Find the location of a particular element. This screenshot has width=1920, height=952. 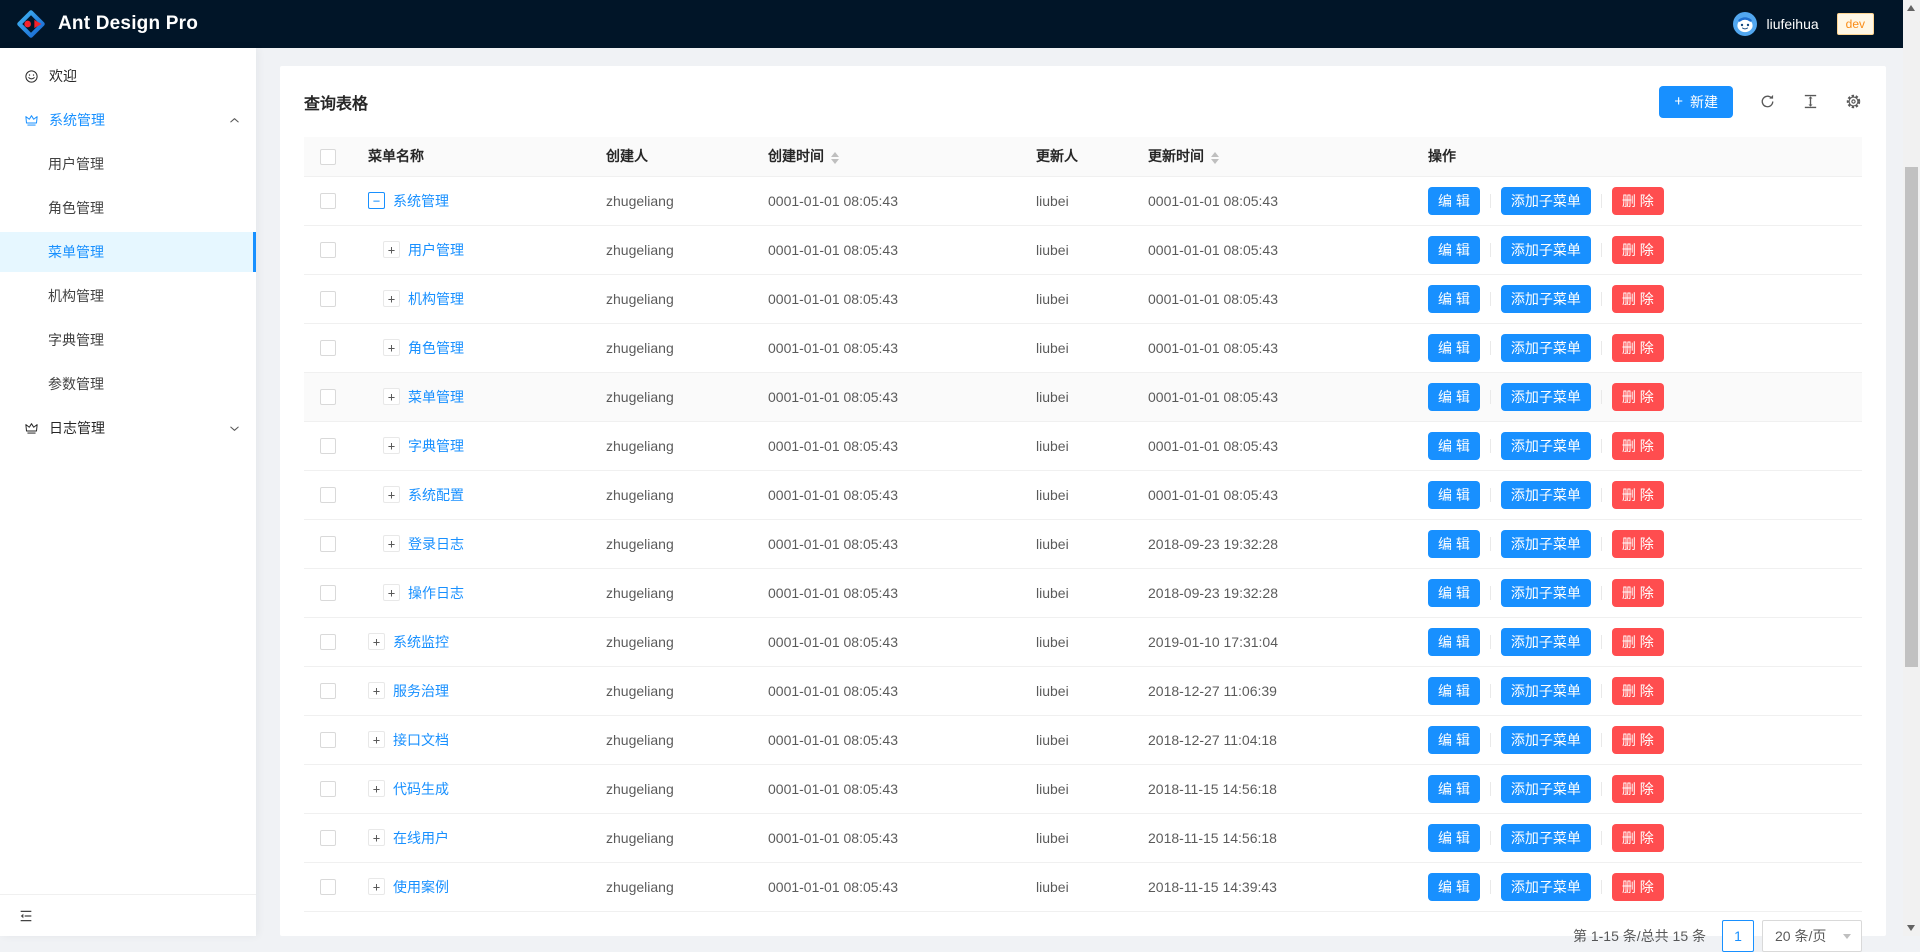

menu-name-link: 接口文档 is located at coordinates (421, 739).